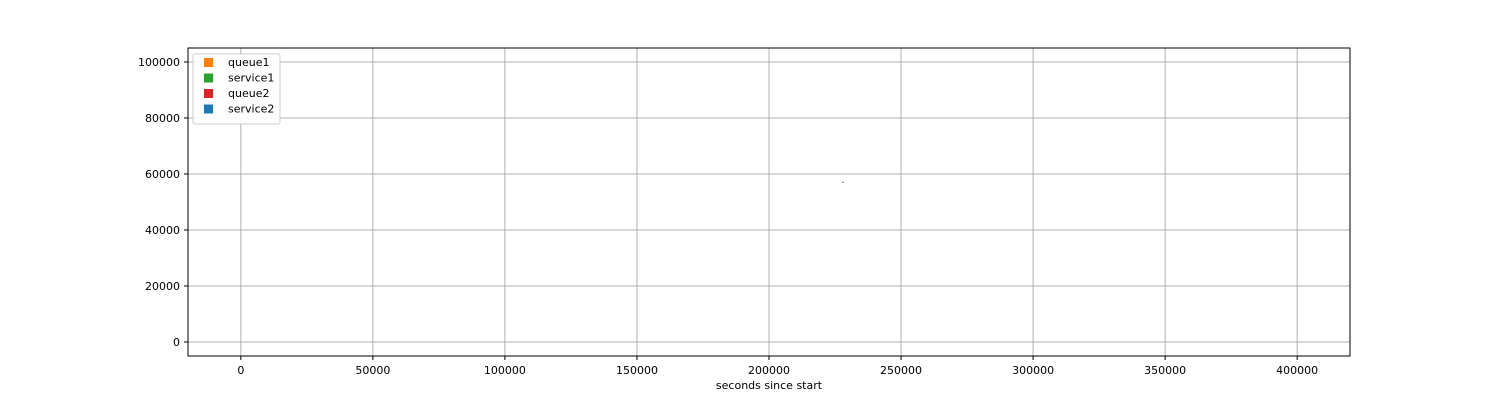 The width and height of the screenshot is (1500, 400). What do you see at coordinates (208, 78) in the screenshot?
I see `legend-swatch-service1` at bounding box center [208, 78].